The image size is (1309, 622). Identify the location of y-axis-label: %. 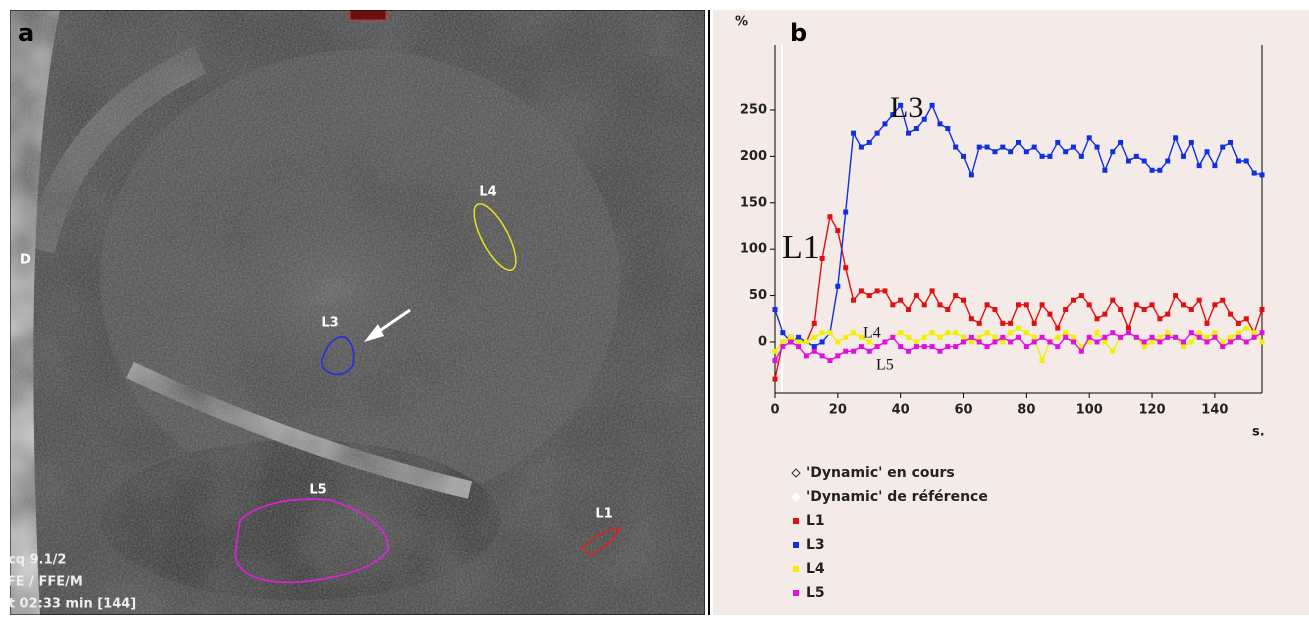
(741, 22).